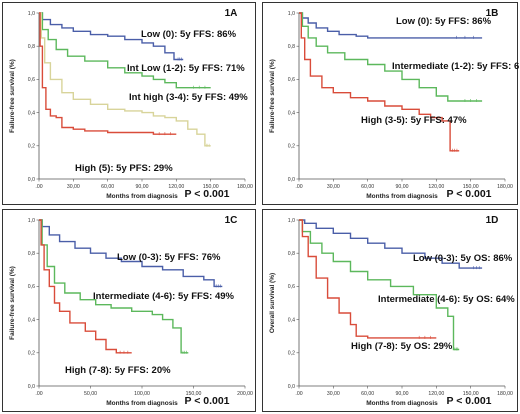  What do you see at coordinates (231, 13) in the screenshot?
I see `panel-label-1a: 1A` at bounding box center [231, 13].